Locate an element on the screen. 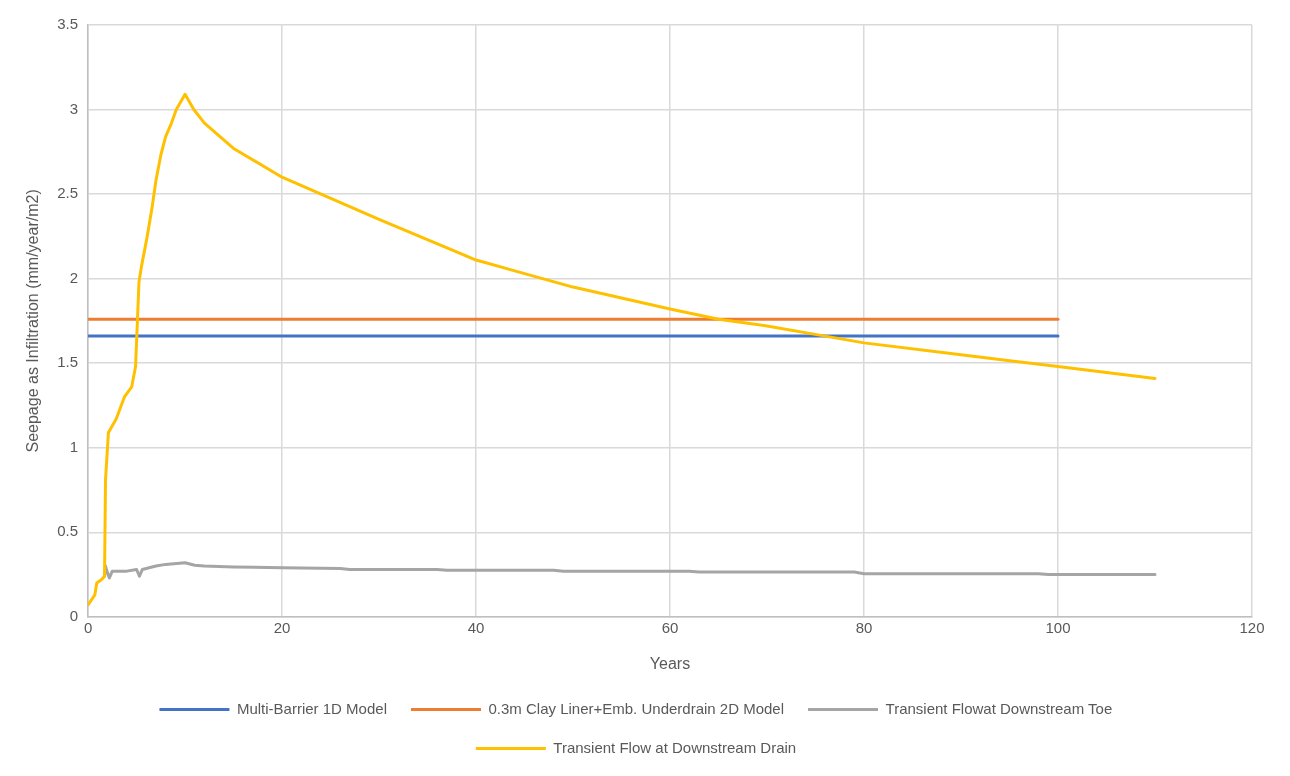  y-tick-label: 1.5 is located at coordinates (68, 362).